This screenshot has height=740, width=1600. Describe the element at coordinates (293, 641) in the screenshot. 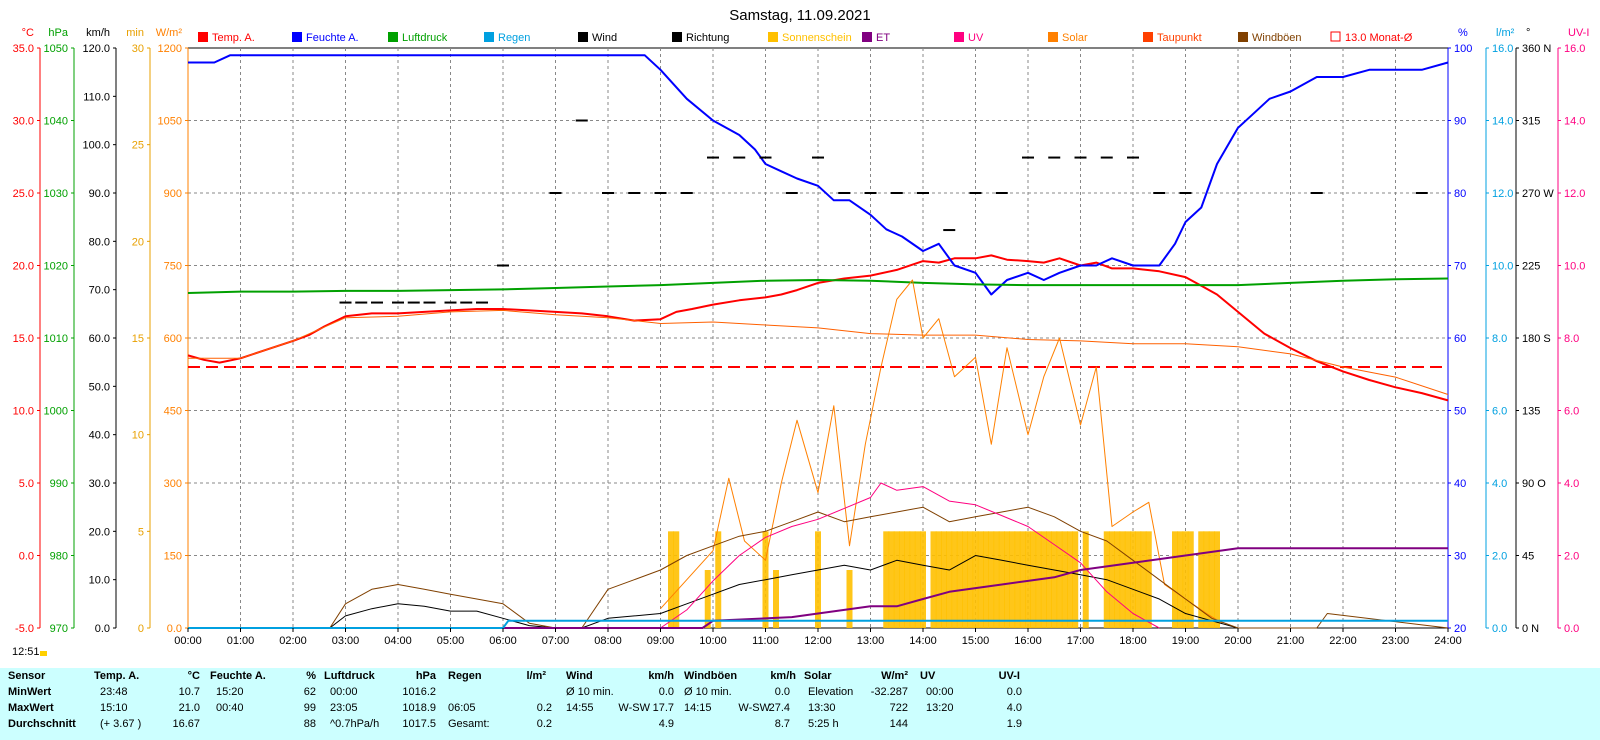

I see `x-tick-label: 02:00` at that location.